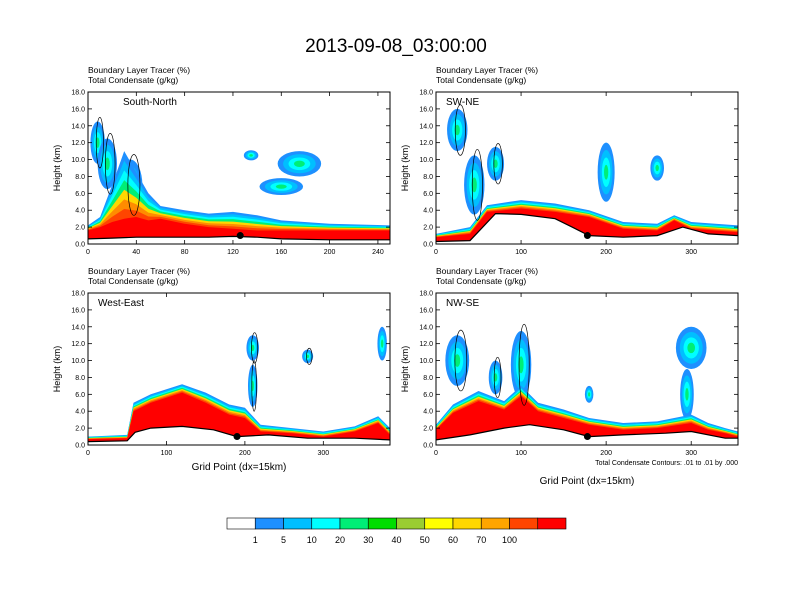 The width and height of the screenshot is (792, 612). I want to click on colorbar-label: 40, so click(396, 540).